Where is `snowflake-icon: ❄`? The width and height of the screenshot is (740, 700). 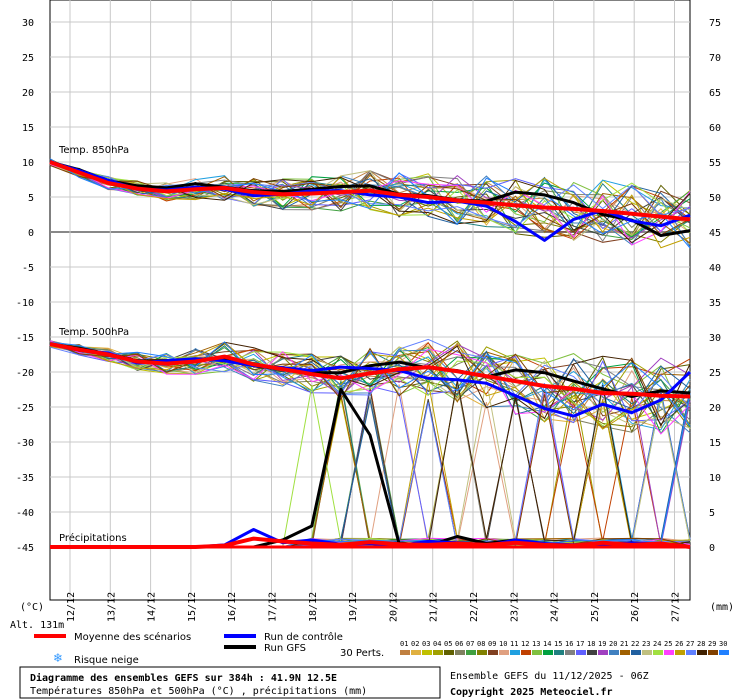
snowflake-icon: ❄ is located at coordinates (58, 658).